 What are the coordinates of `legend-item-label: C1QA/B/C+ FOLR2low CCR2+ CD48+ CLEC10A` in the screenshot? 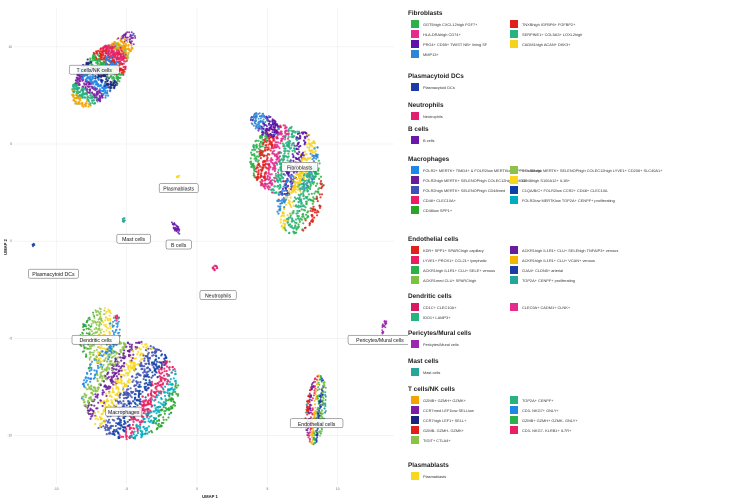 It's located at (565, 190).